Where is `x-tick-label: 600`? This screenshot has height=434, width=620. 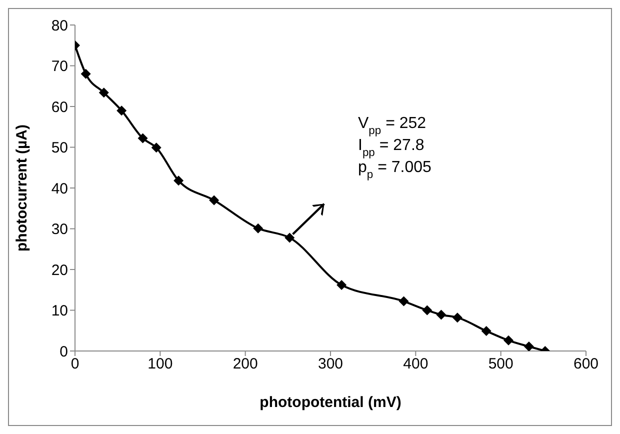 x-tick-label: 600 is located at coordinates (586, 364).